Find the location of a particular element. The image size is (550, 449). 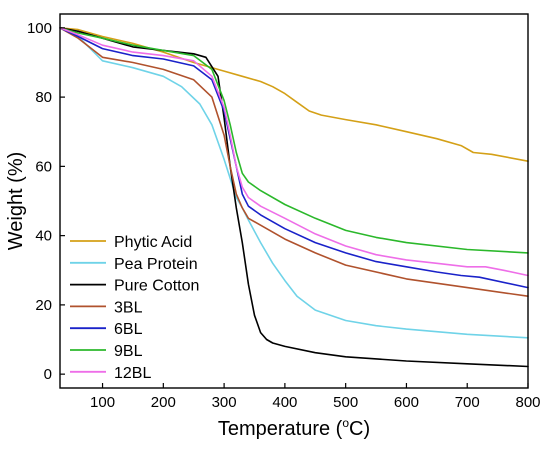

x-tick-label: 300 is located at coordinates (224, 402).